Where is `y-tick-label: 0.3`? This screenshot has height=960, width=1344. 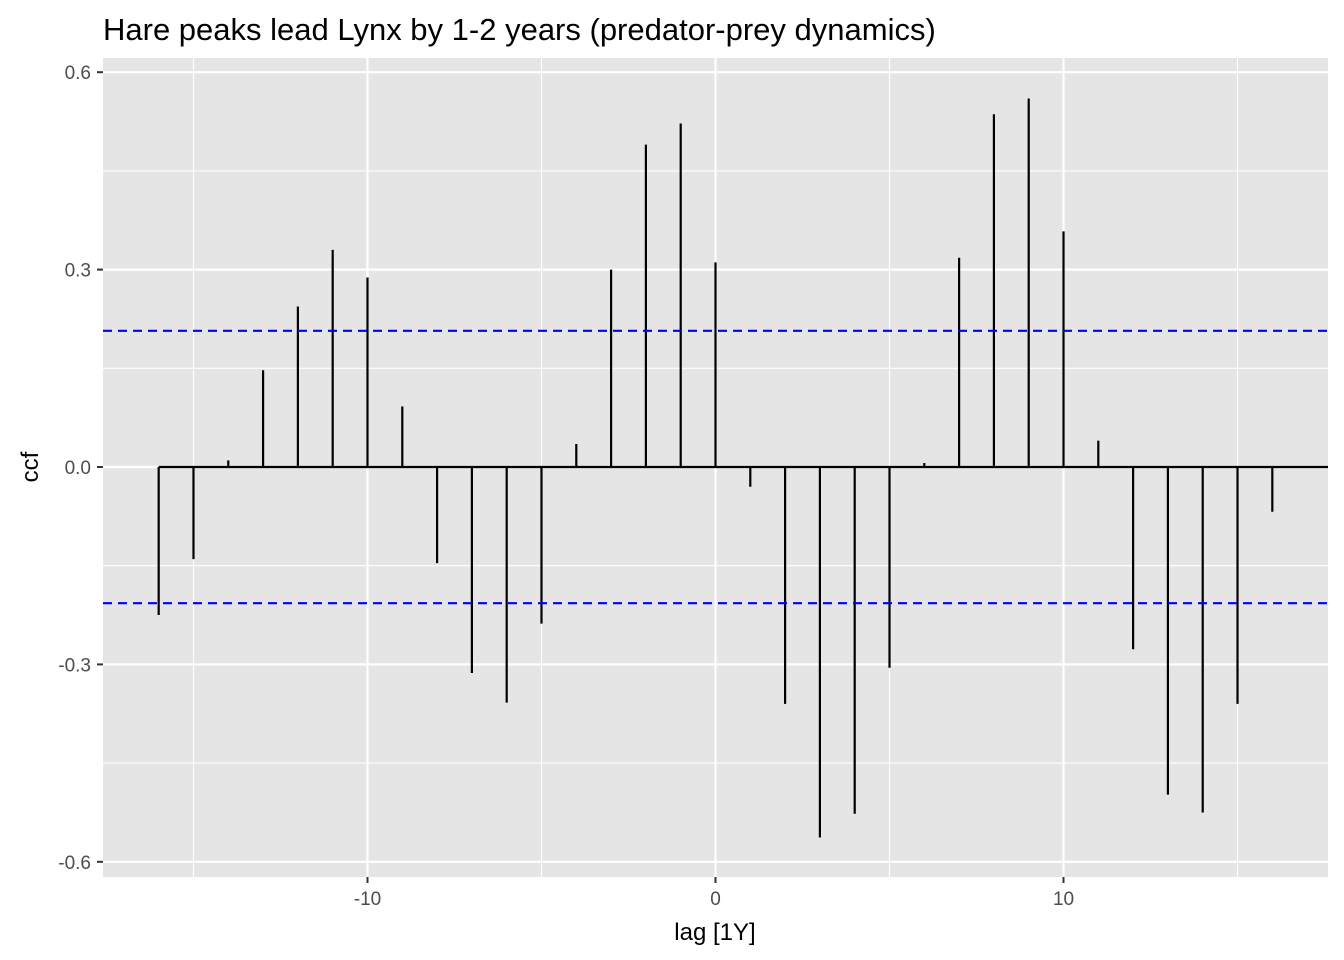 y-tick-label: 0.3 is located at coordinates (78, 271).